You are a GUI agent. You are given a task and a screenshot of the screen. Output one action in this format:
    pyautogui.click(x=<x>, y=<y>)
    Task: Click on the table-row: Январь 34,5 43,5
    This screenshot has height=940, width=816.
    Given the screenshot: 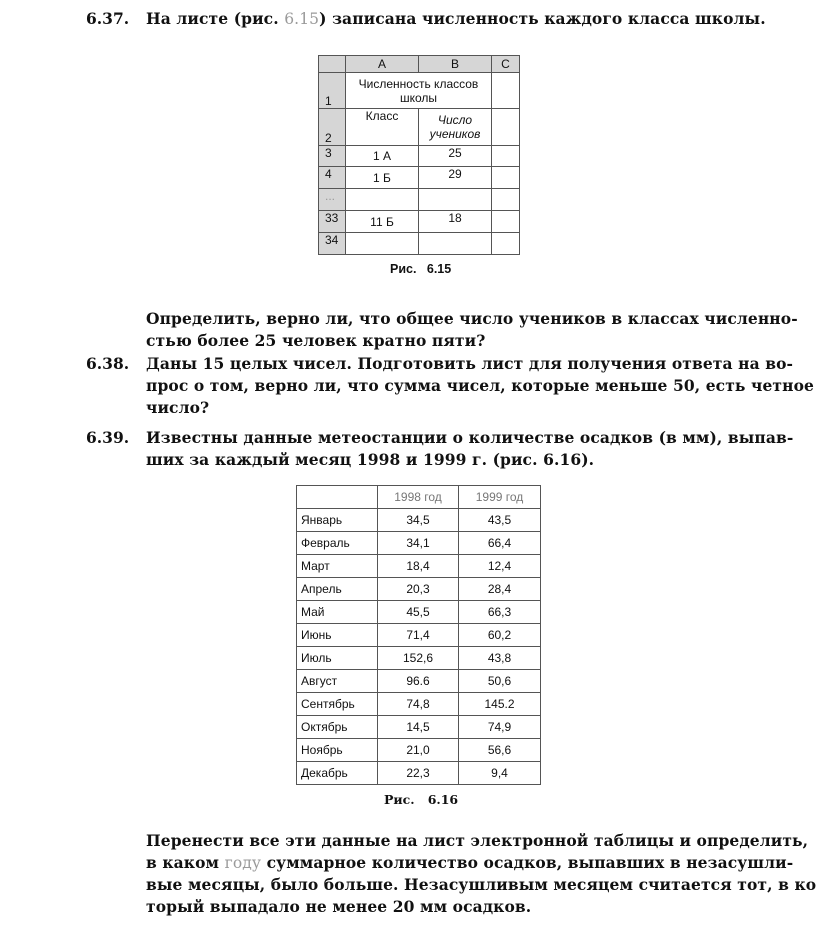 What is the action you would take?
    pyautogui.click(x=418, y=520)
    